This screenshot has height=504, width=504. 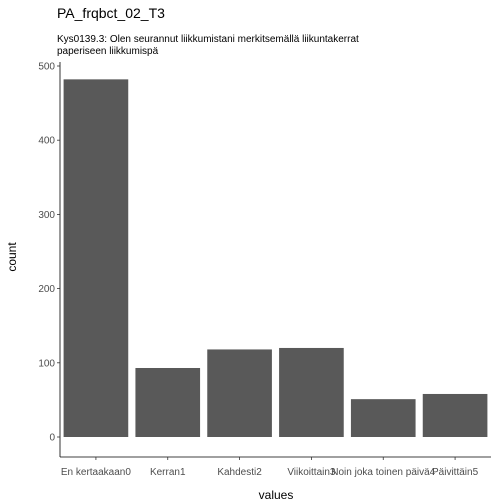 What do you see at coordinates (455, 472) in the screenshot?
I see `x-tick-label: Päivittäin5` at bounding box center [455, 472].